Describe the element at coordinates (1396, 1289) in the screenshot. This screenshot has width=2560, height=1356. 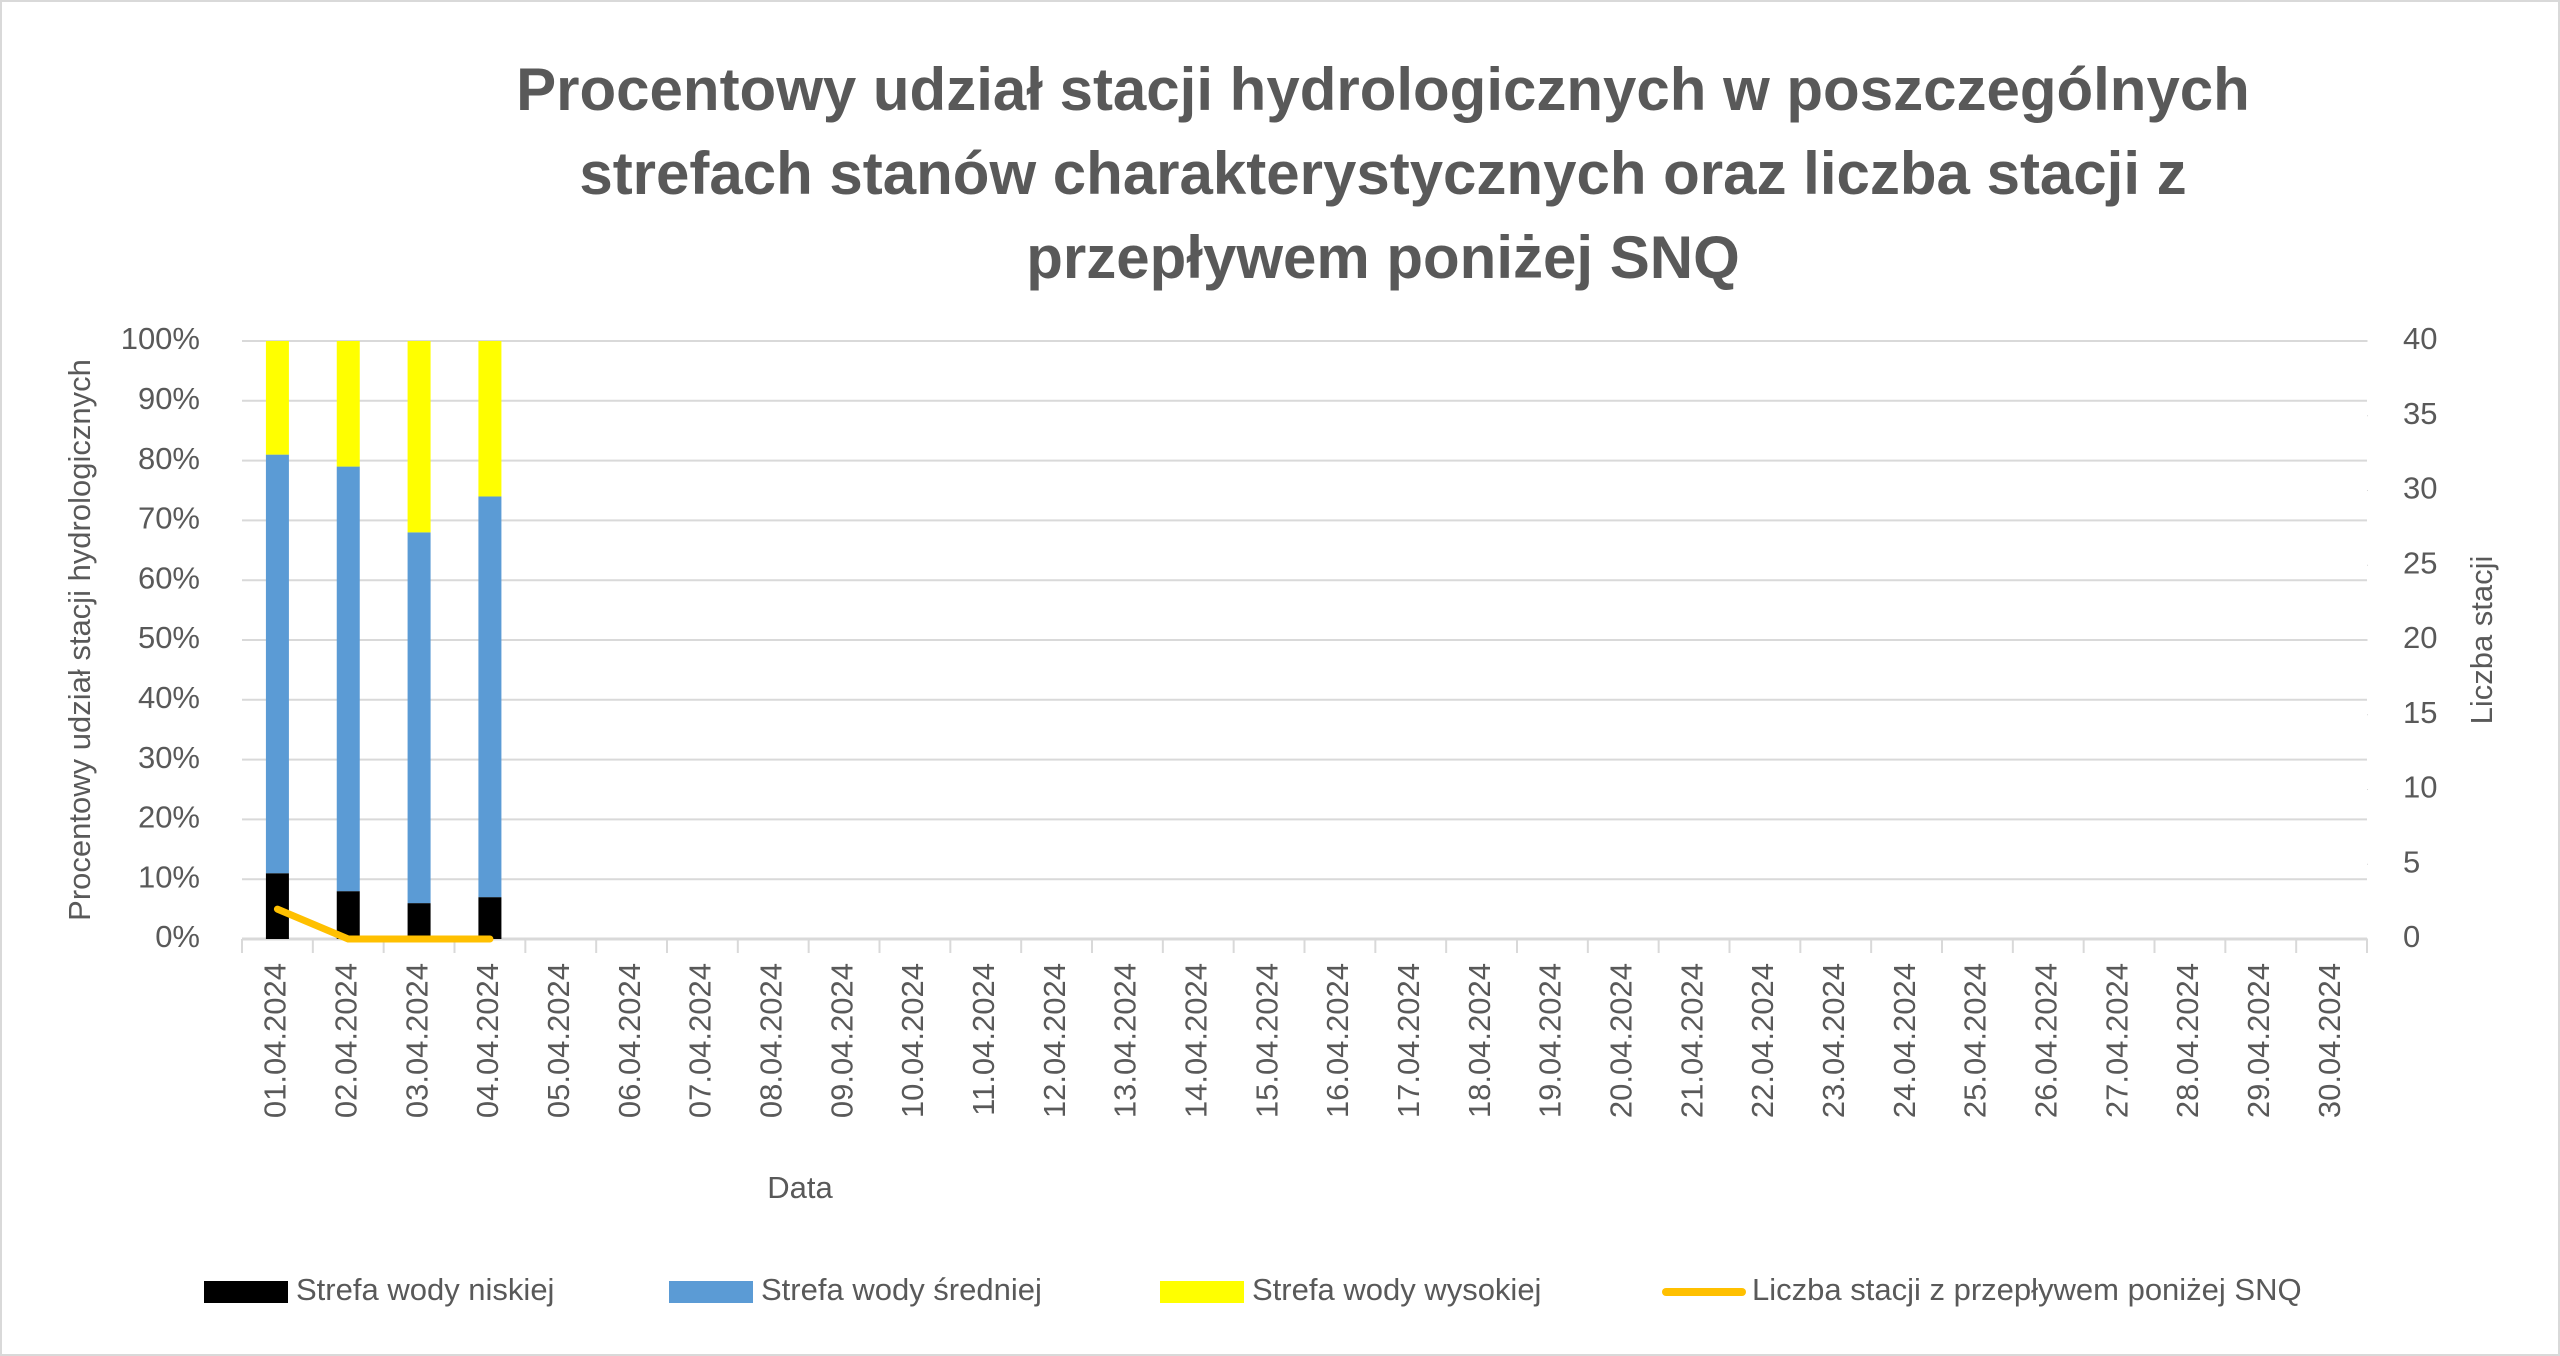
I see `legend-label: Strefa wody wysokiej` at that location.